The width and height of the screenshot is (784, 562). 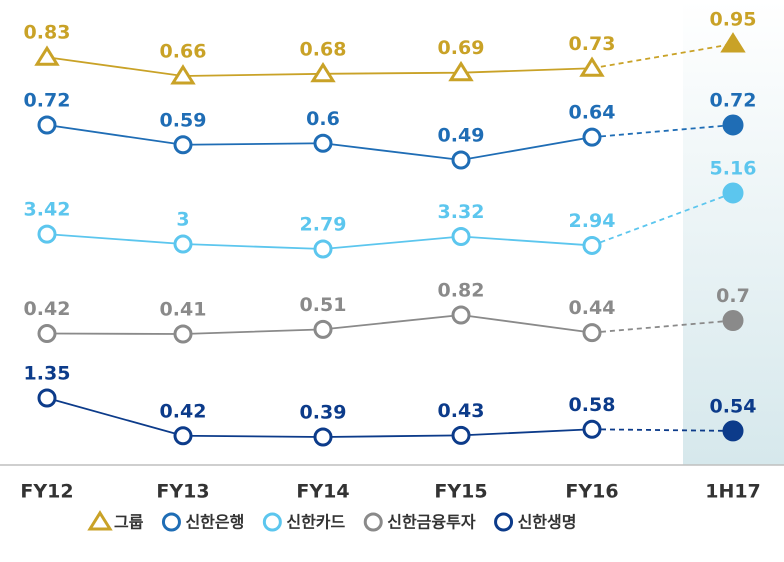 I want to click on x-tick-label: 1H17, so click(x=733, y=492).